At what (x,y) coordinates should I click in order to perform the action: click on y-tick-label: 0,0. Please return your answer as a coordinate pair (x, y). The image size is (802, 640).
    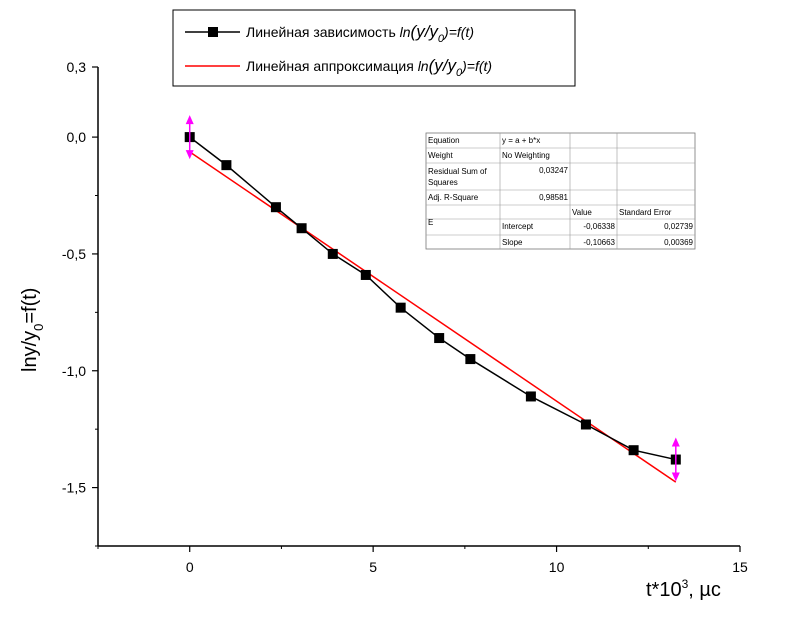
    Looking at the image, I should click on (77, 137).